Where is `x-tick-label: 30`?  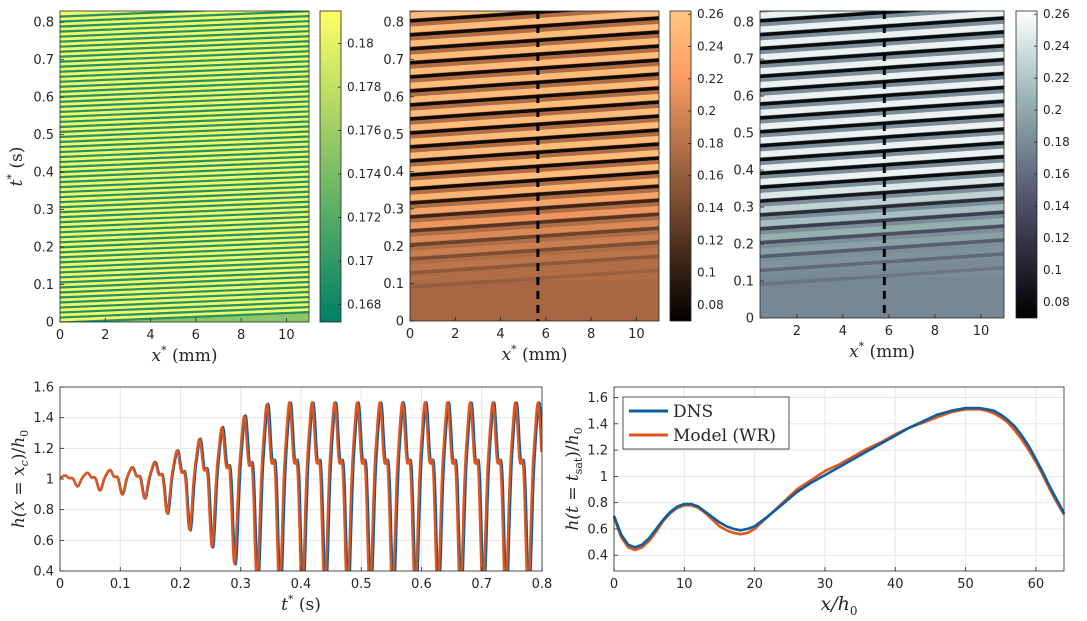 x-tick-label: 30 is located at coordinates (825, 584).